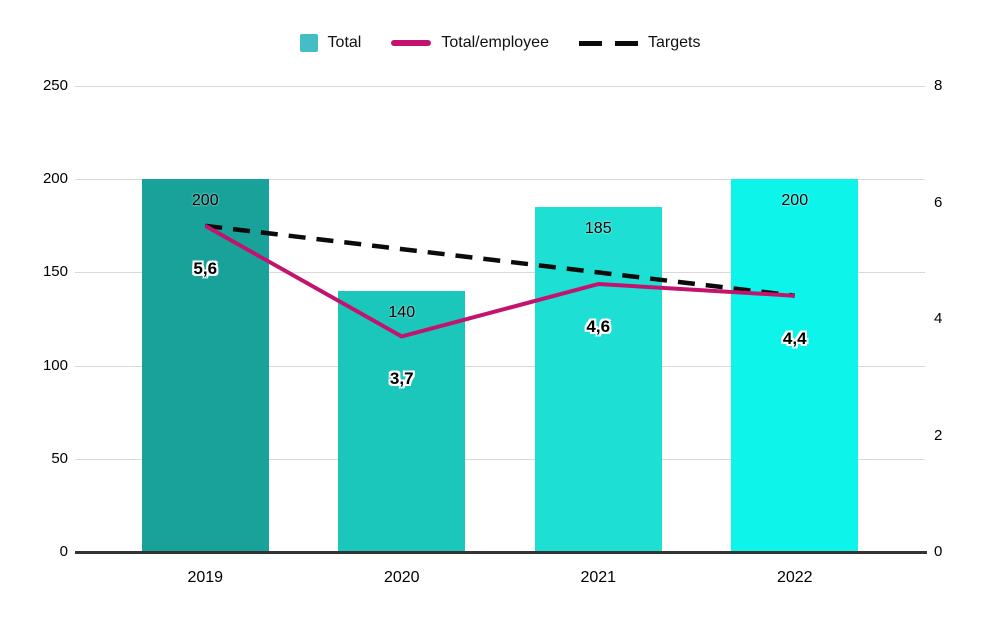 The height and width of the screenshot is (618, 1000). I want to click on legend: Total Total/employee Targets, so click(500, 43).